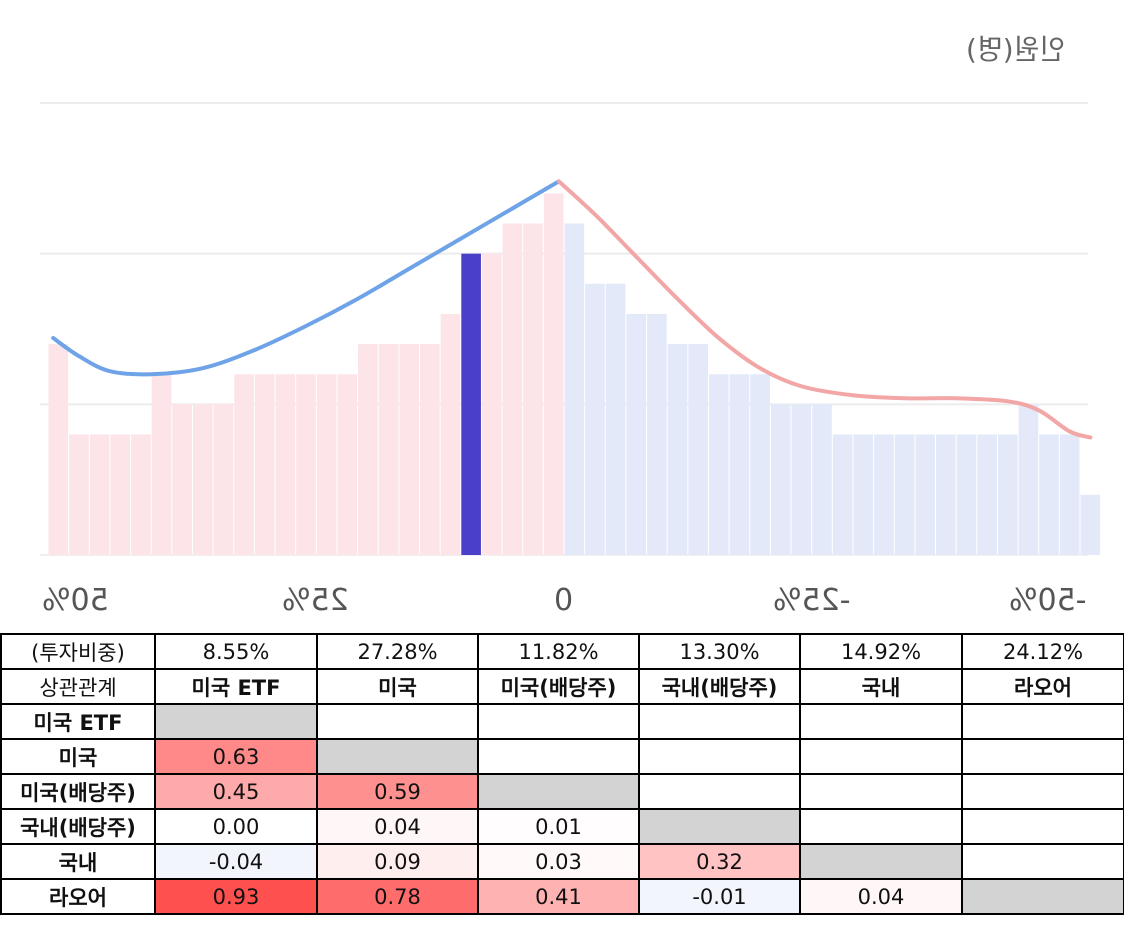 The image size is (1124, 937). What do you see at coordinates (562, 826) in the screenshot?
I see `table-row: 국내(배당주) 0.00 0.04 0.01` at bounding box center [562, 826].